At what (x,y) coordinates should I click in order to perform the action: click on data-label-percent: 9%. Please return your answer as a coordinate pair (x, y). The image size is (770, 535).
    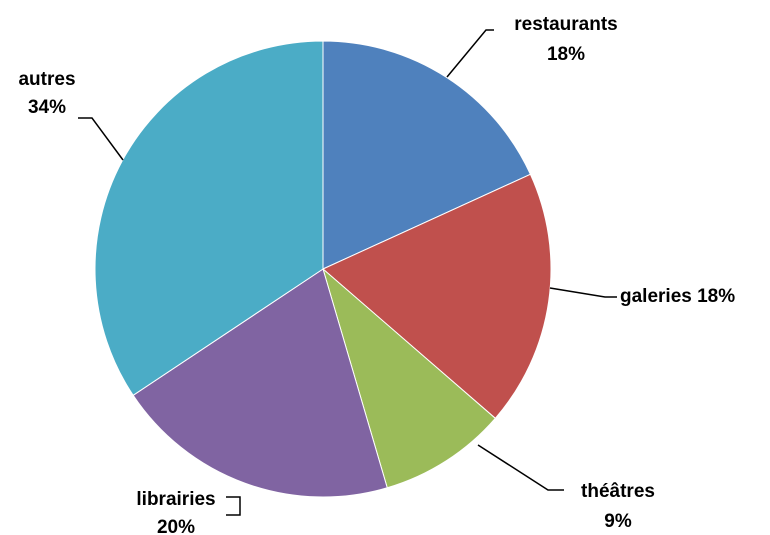
    Looking at the image, I should click on (618, 521).